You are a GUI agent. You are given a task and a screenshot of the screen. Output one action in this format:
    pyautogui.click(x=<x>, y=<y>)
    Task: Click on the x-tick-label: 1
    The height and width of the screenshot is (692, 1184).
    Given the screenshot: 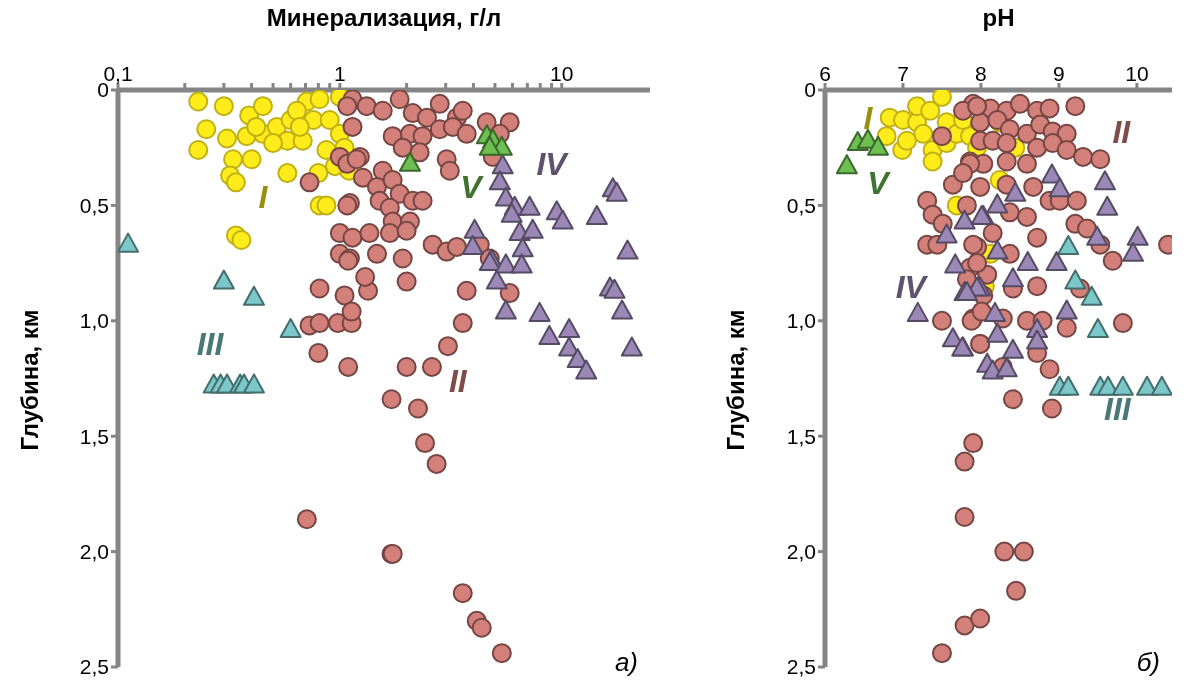 What is the action you would take?
    pyautogui.click(x=340, y=73)
    